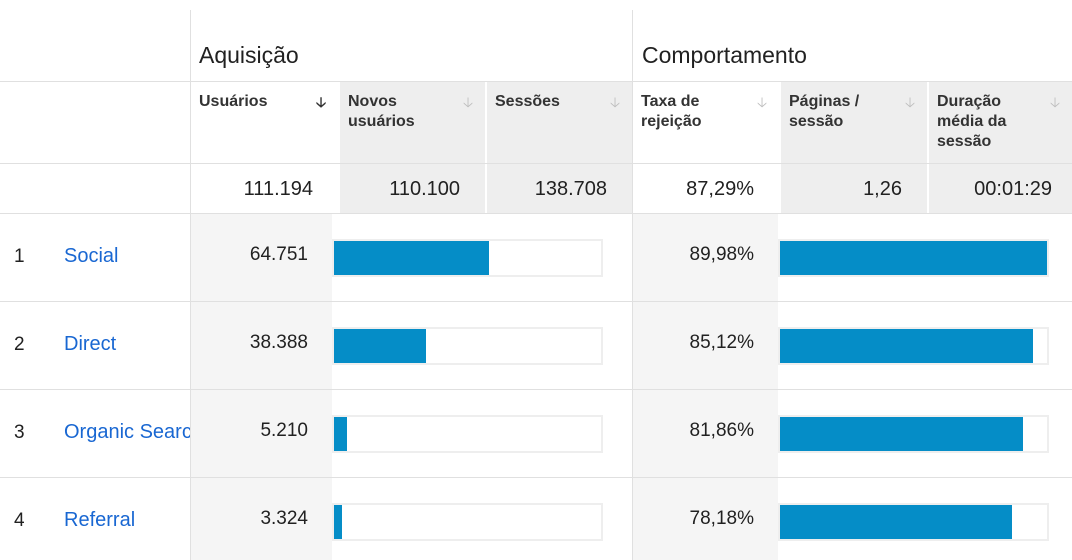 This screenshot has width=1072, height=560. What do you see at coordinates (381, 111) in the screenshot?
I see `column-header-label: Novos usuários` at bounding box center [381, 111].